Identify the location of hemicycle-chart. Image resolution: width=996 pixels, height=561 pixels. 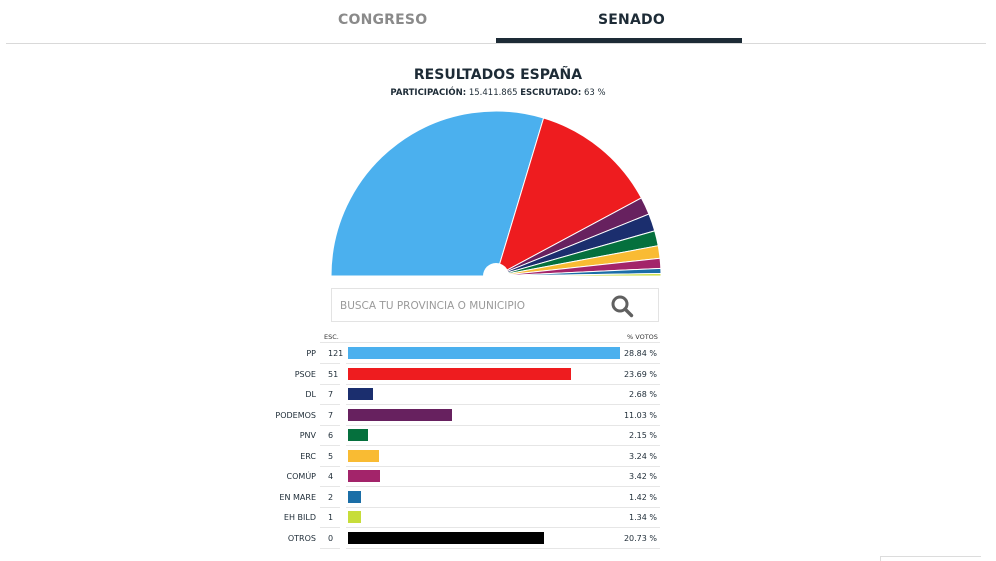
(496, 195).